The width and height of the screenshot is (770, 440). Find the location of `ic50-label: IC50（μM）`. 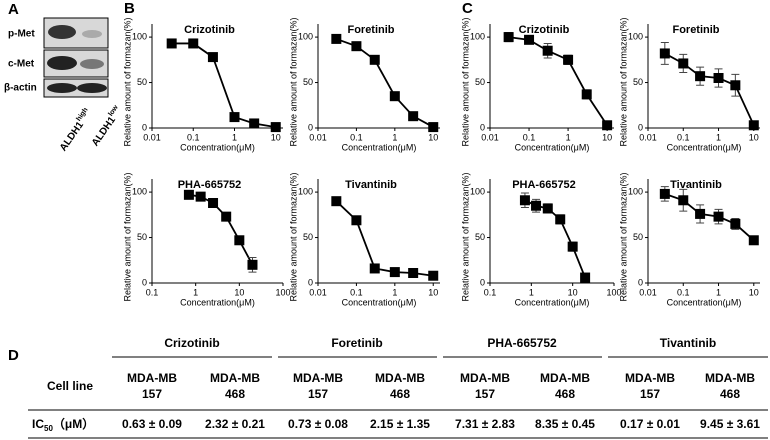

ic50-label: IC50（μM） is located at coordinates (63, 424).